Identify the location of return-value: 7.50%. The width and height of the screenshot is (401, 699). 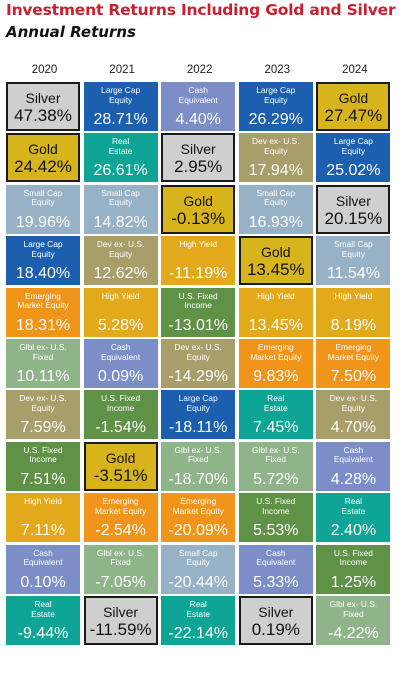
(353, 376).